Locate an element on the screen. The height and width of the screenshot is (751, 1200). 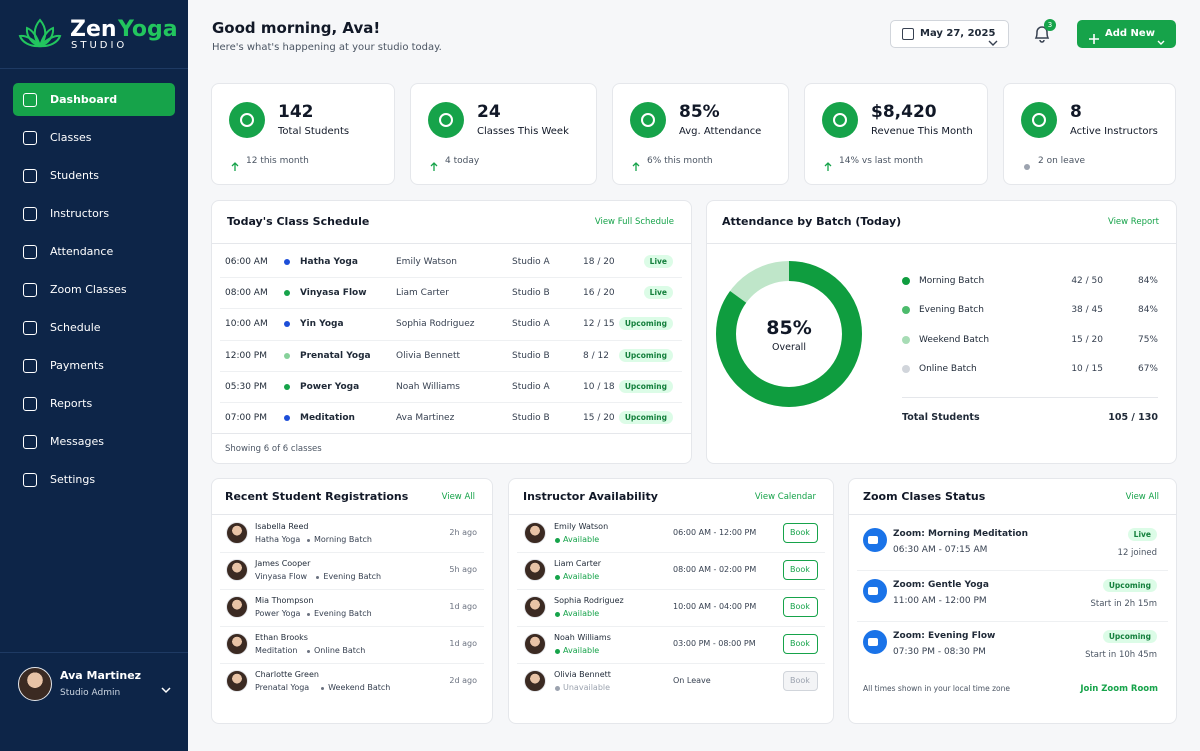
class-name: Prenatal Yoga is located at coordinates (335, 355).